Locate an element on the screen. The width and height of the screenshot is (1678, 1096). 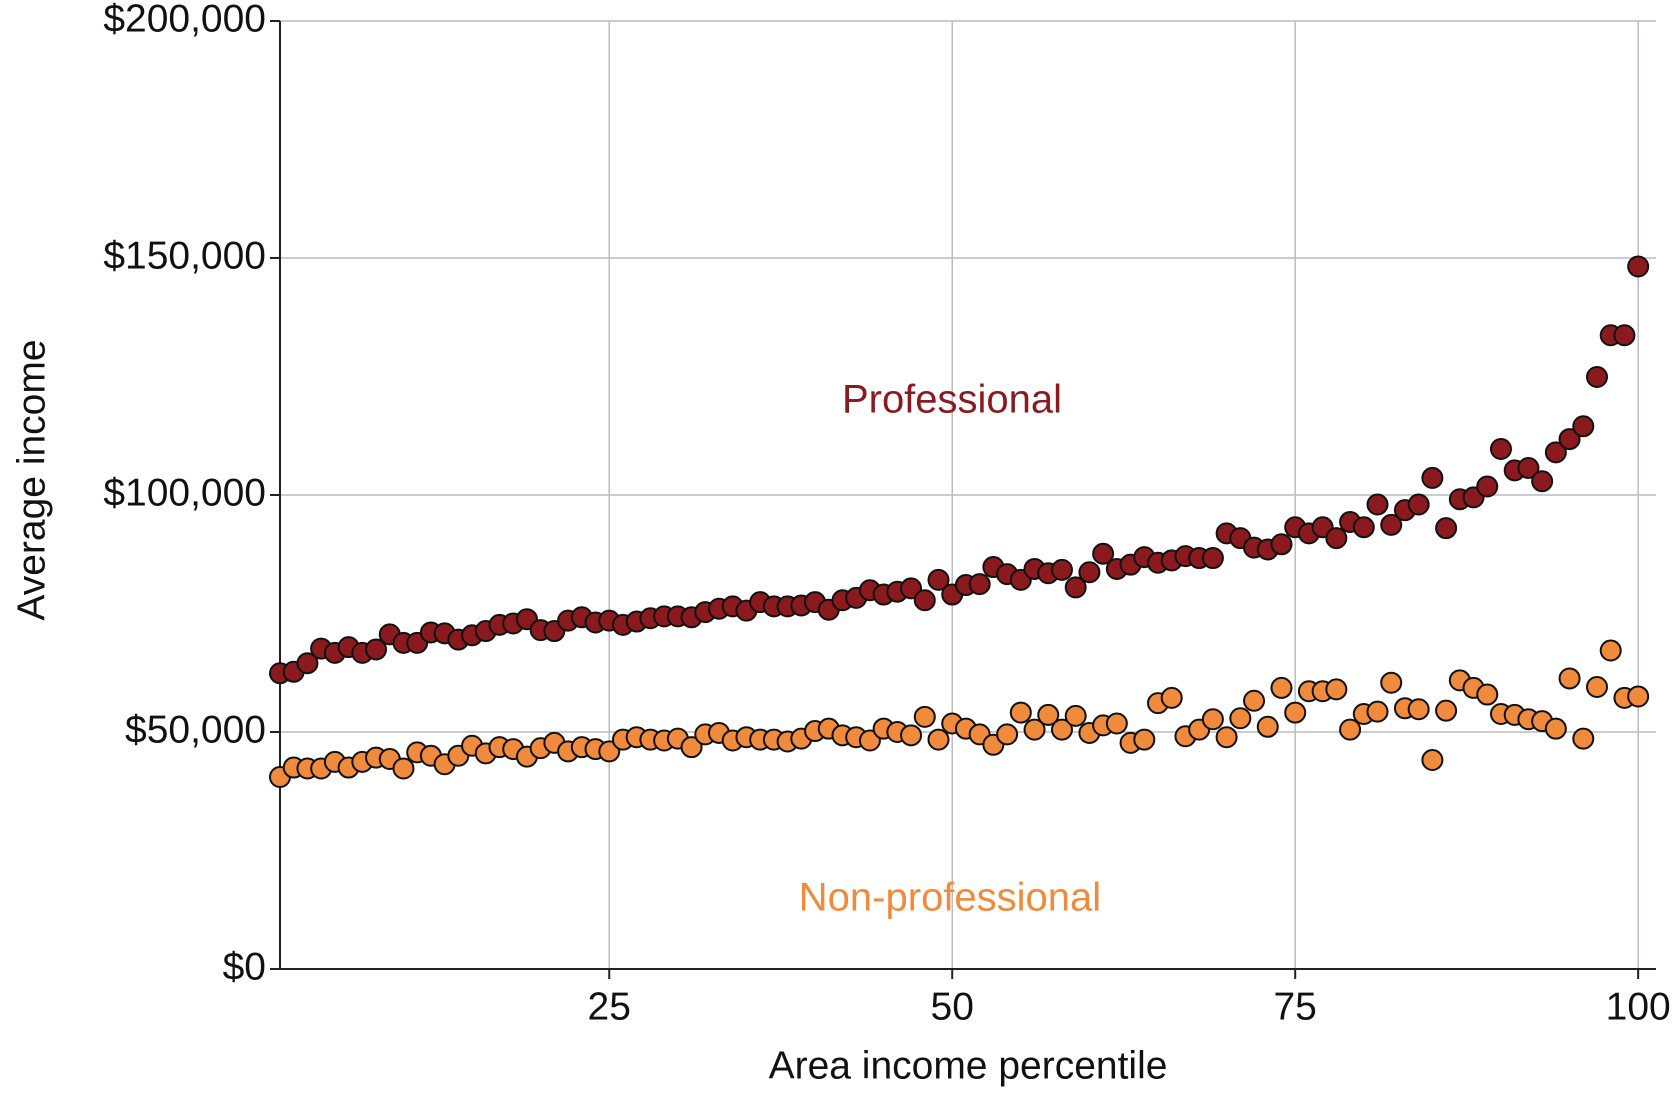
y-tick-label: $100,000 is located at coordinates (184, 492).